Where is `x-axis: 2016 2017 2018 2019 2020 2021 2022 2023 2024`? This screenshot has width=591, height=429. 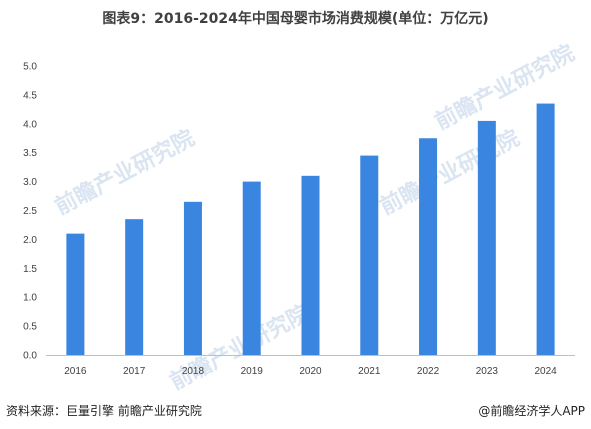
x-axis: 2016 2017 2018 2019 2020 2021 2022 2023 2024 is located at coordinates (310, 371).